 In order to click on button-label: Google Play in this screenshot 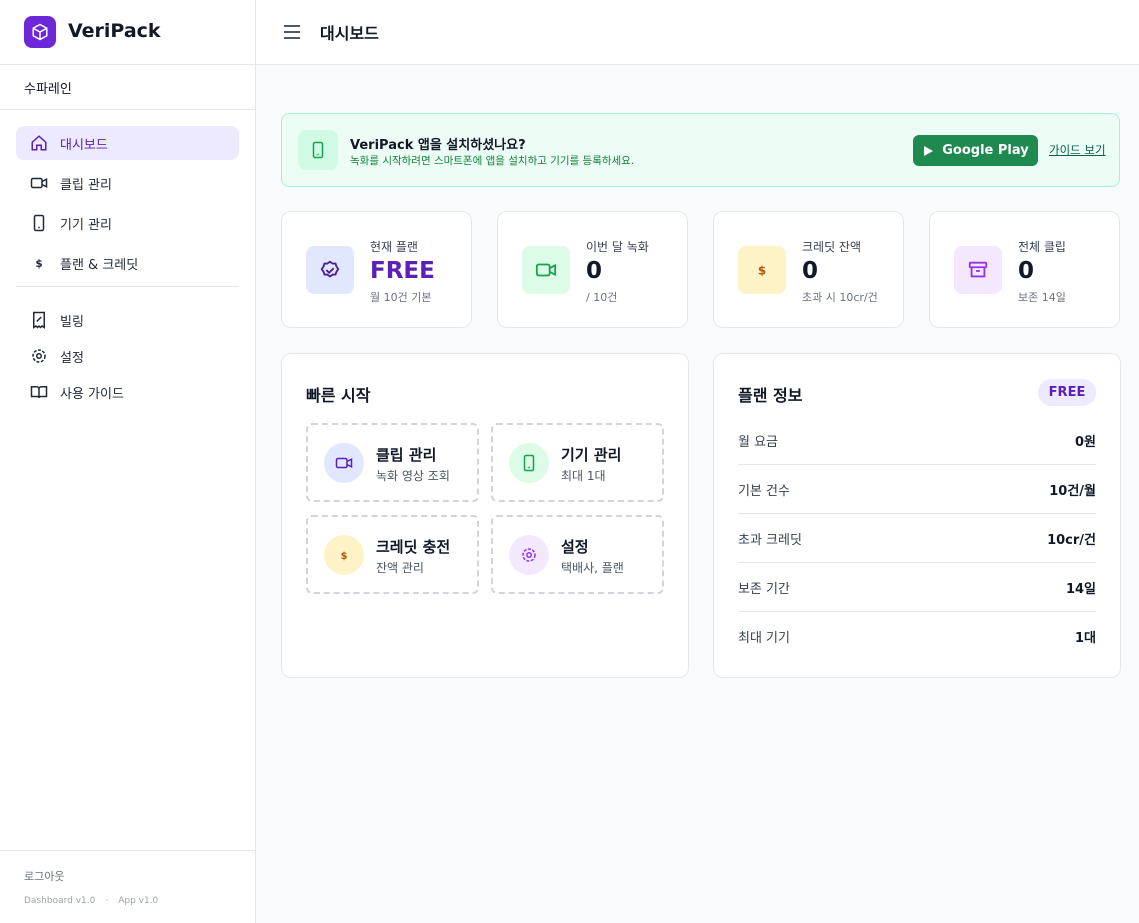, I will do `click(985, 150)`.